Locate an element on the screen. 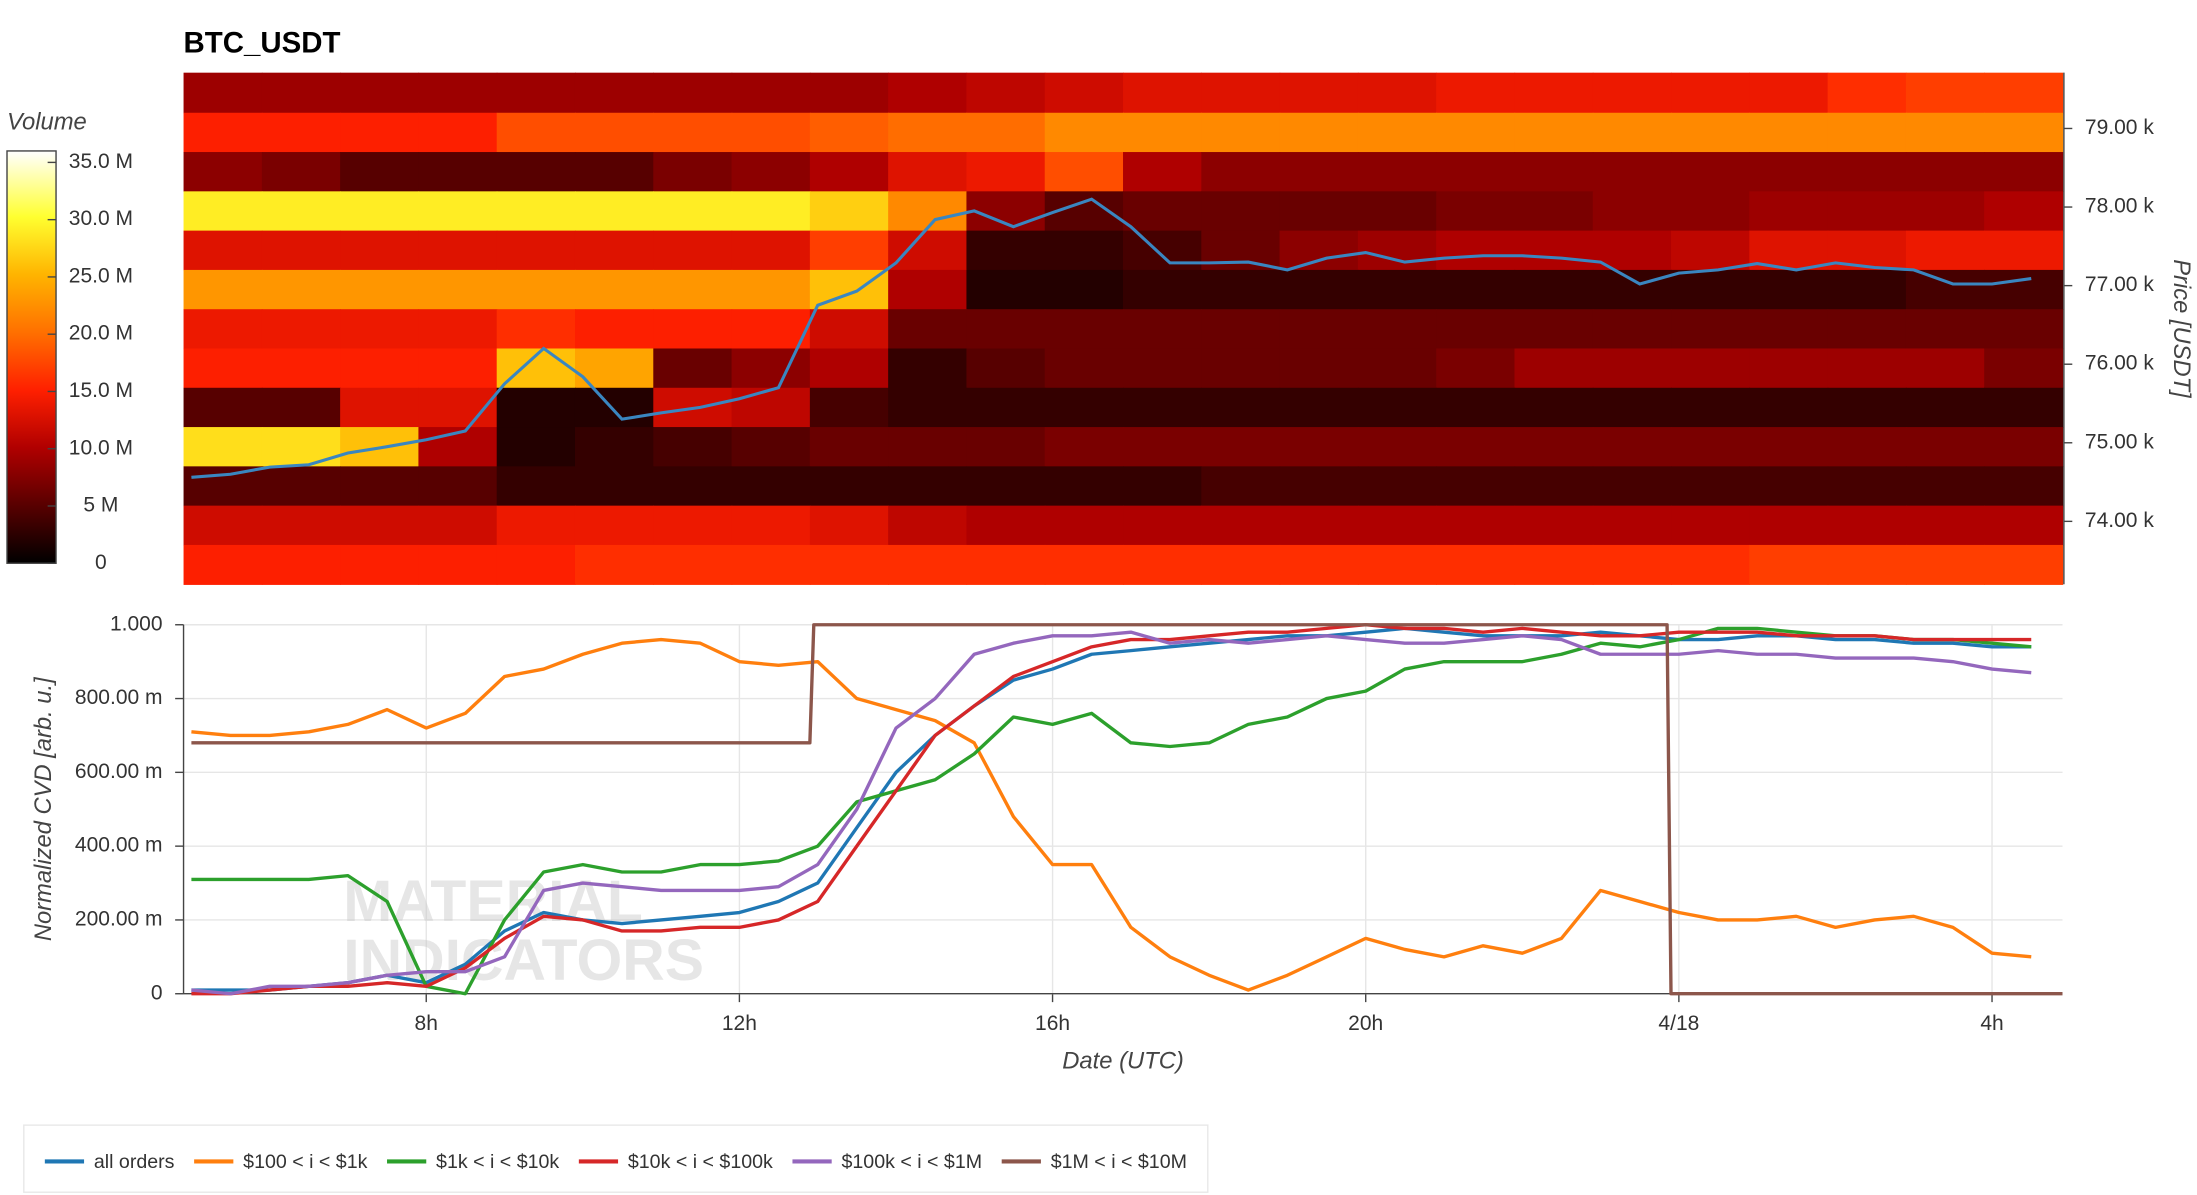 This screenshot has height=1195, width=2197. chart-title: BTC_USDT is located at coordinates (262, 43).